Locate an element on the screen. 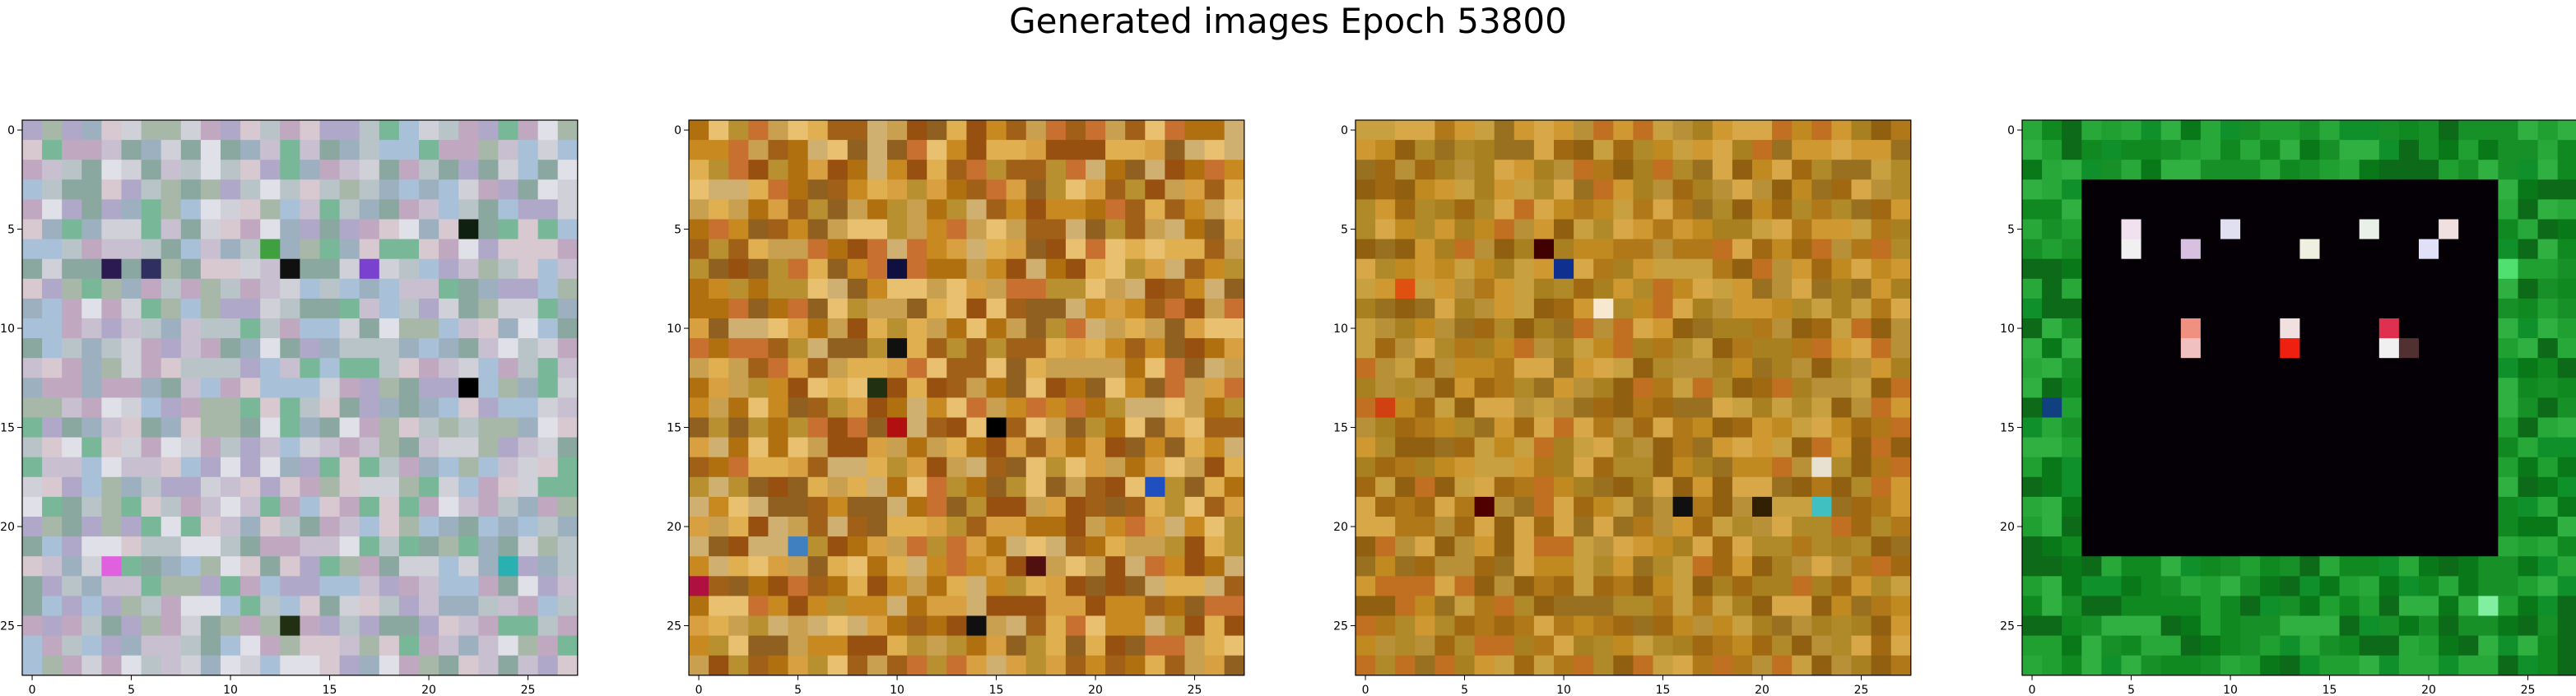 This screenshot has width=2576, height=696. y-tick-label: 20 is located at coordinates (2007, 527).